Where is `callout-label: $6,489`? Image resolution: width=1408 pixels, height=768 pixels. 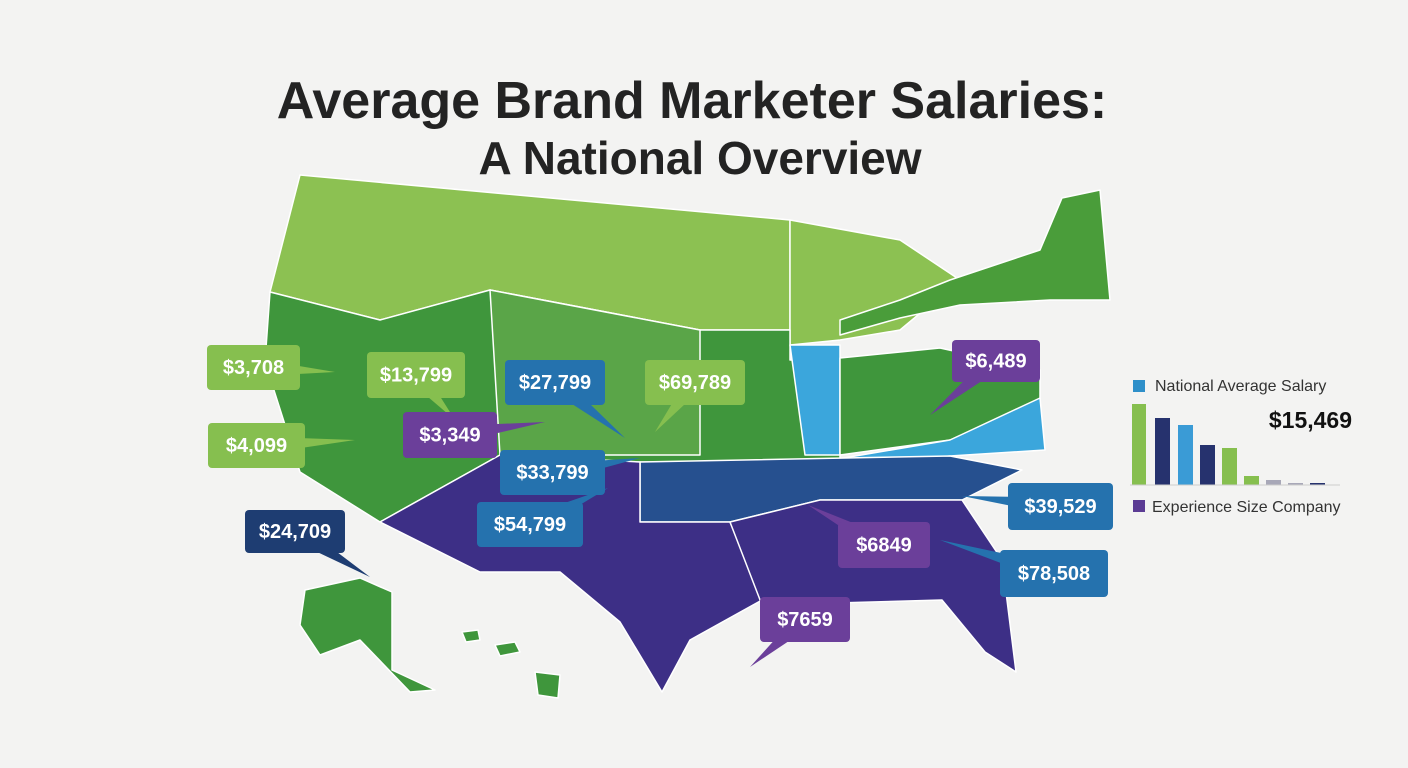
callout-label: $6,489 is located at coordinates (995, 361).